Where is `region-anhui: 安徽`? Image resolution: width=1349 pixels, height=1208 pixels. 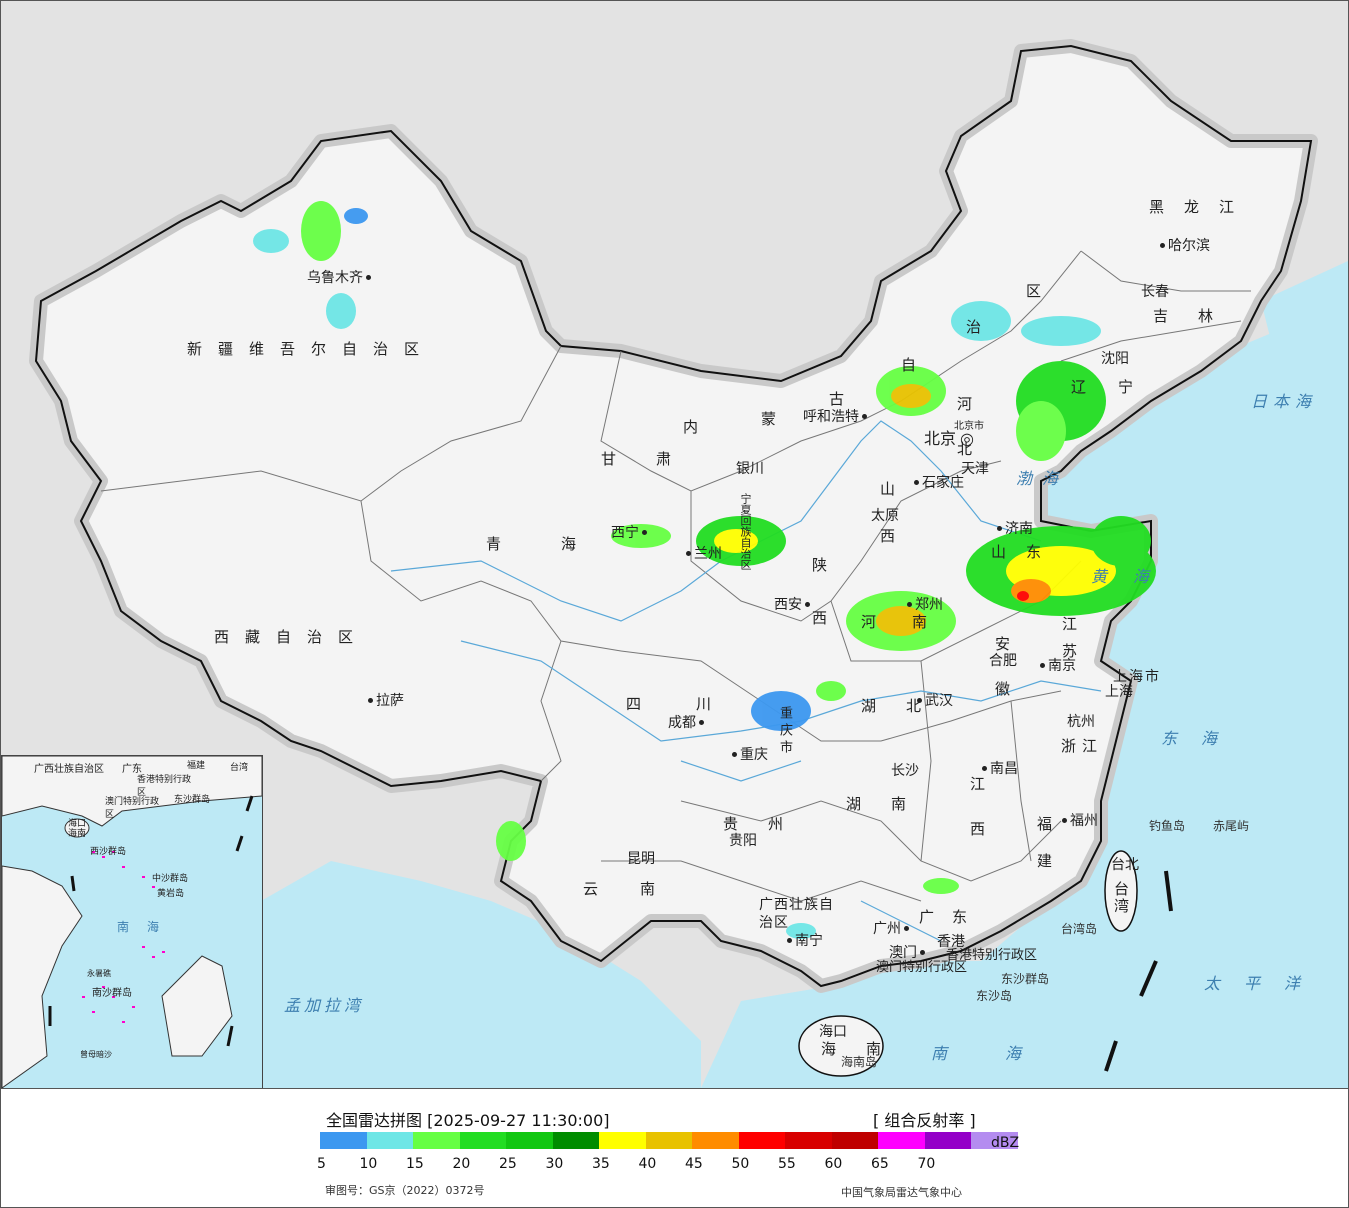 region-anhui: 安徽 is located at coordinates (1002, 681).